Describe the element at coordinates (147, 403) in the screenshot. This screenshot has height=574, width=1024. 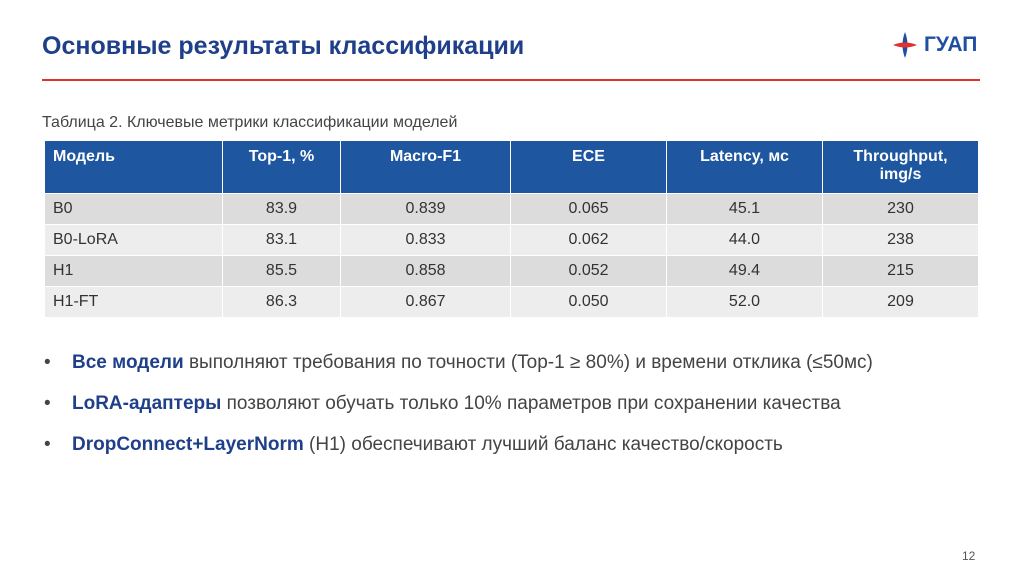
I see `bullet-bold: LoRA-адаптеры` at that location.